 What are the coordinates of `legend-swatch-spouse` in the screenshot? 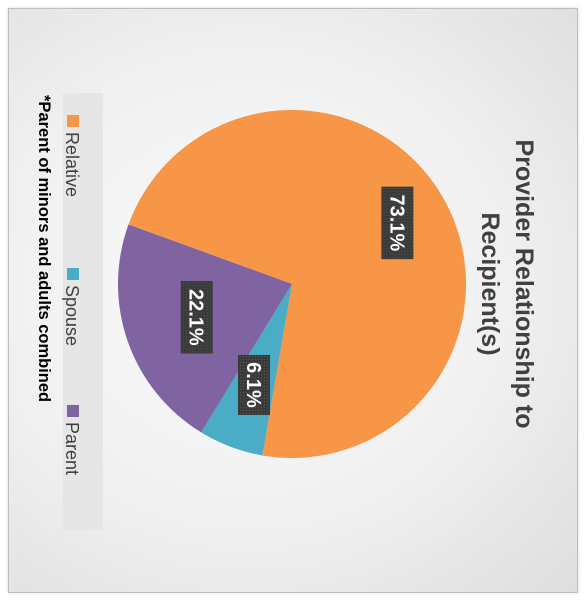 It's located at (73, 274).